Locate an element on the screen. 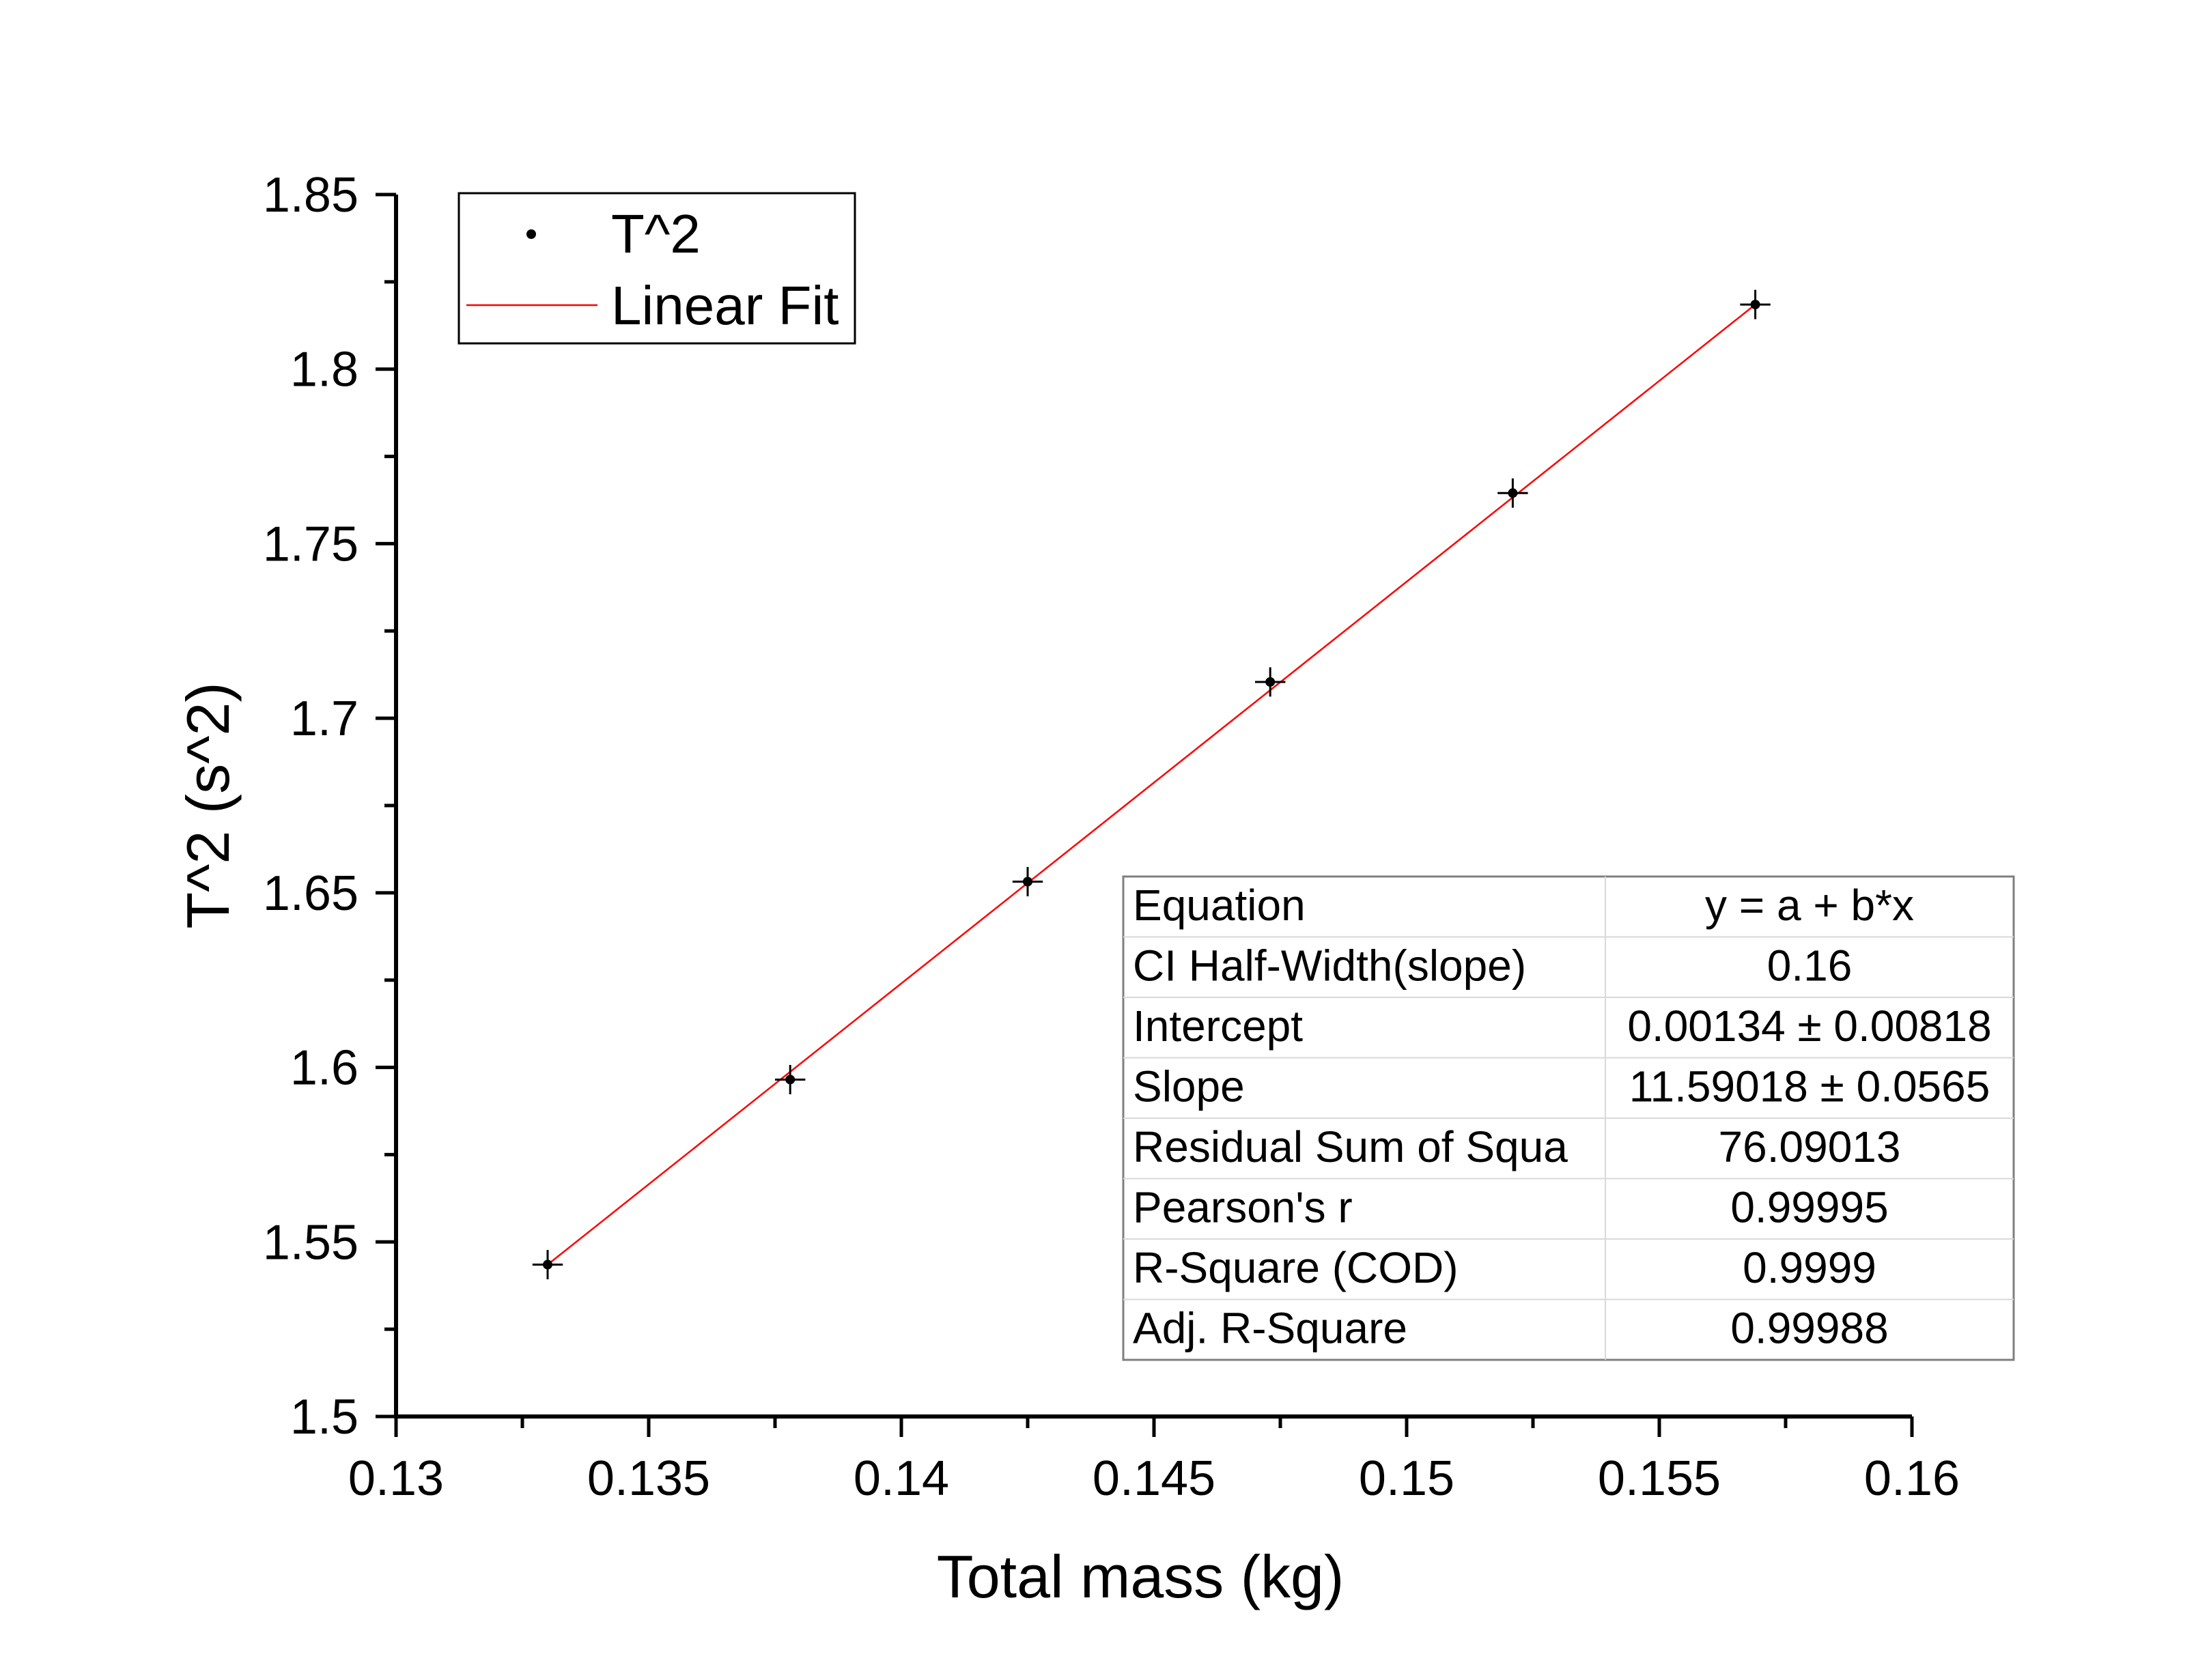 The height and width of the screenshot is (1680, 2196). fit-table-param-label: Residual Sum of Squa is located at coordinates (1350, 1146).